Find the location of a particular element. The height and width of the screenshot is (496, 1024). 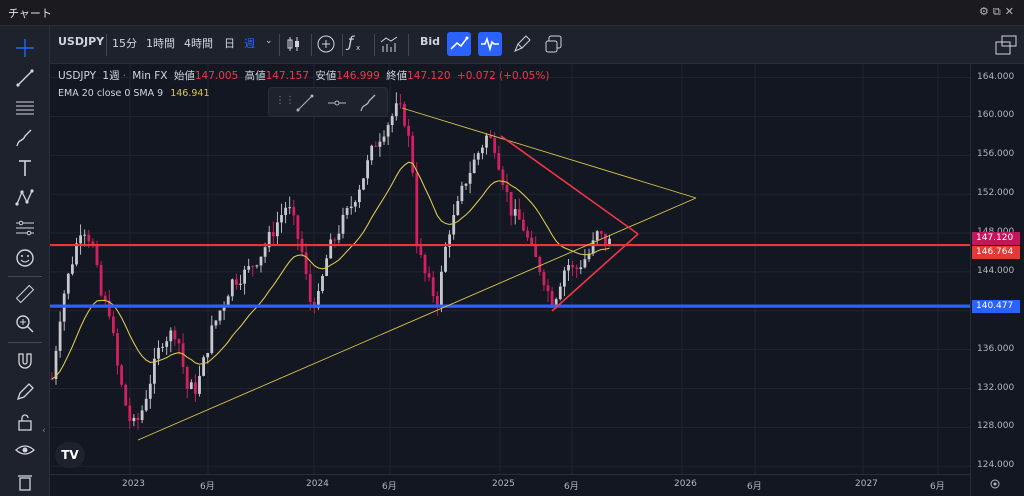

emoji-icon is located at coordinates (25, 258).